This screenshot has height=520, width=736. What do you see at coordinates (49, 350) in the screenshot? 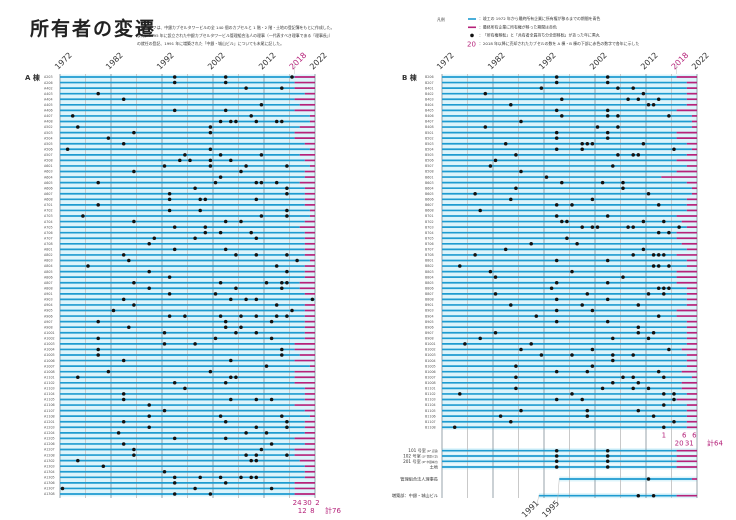
I see `unit-label: A1004` at bounding box center [49, 350].